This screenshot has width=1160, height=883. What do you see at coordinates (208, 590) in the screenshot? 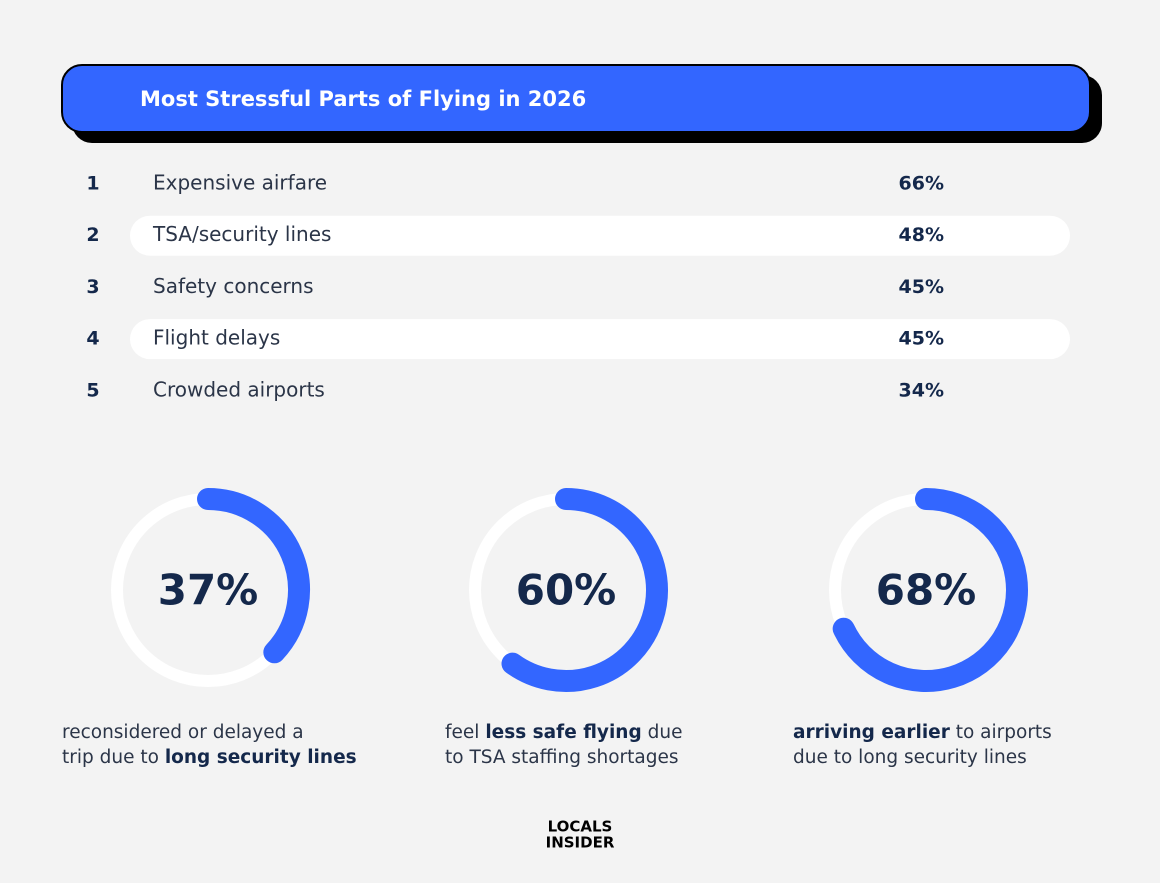
I see `gauge-value: 37%` at bounding box center [208, 590].